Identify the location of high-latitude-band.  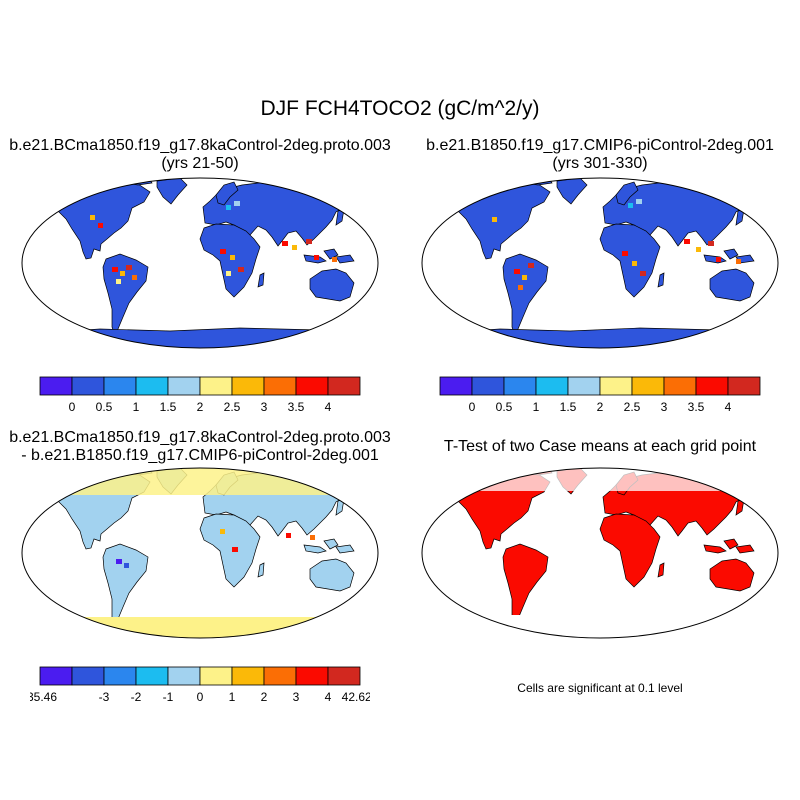
(200, 481).